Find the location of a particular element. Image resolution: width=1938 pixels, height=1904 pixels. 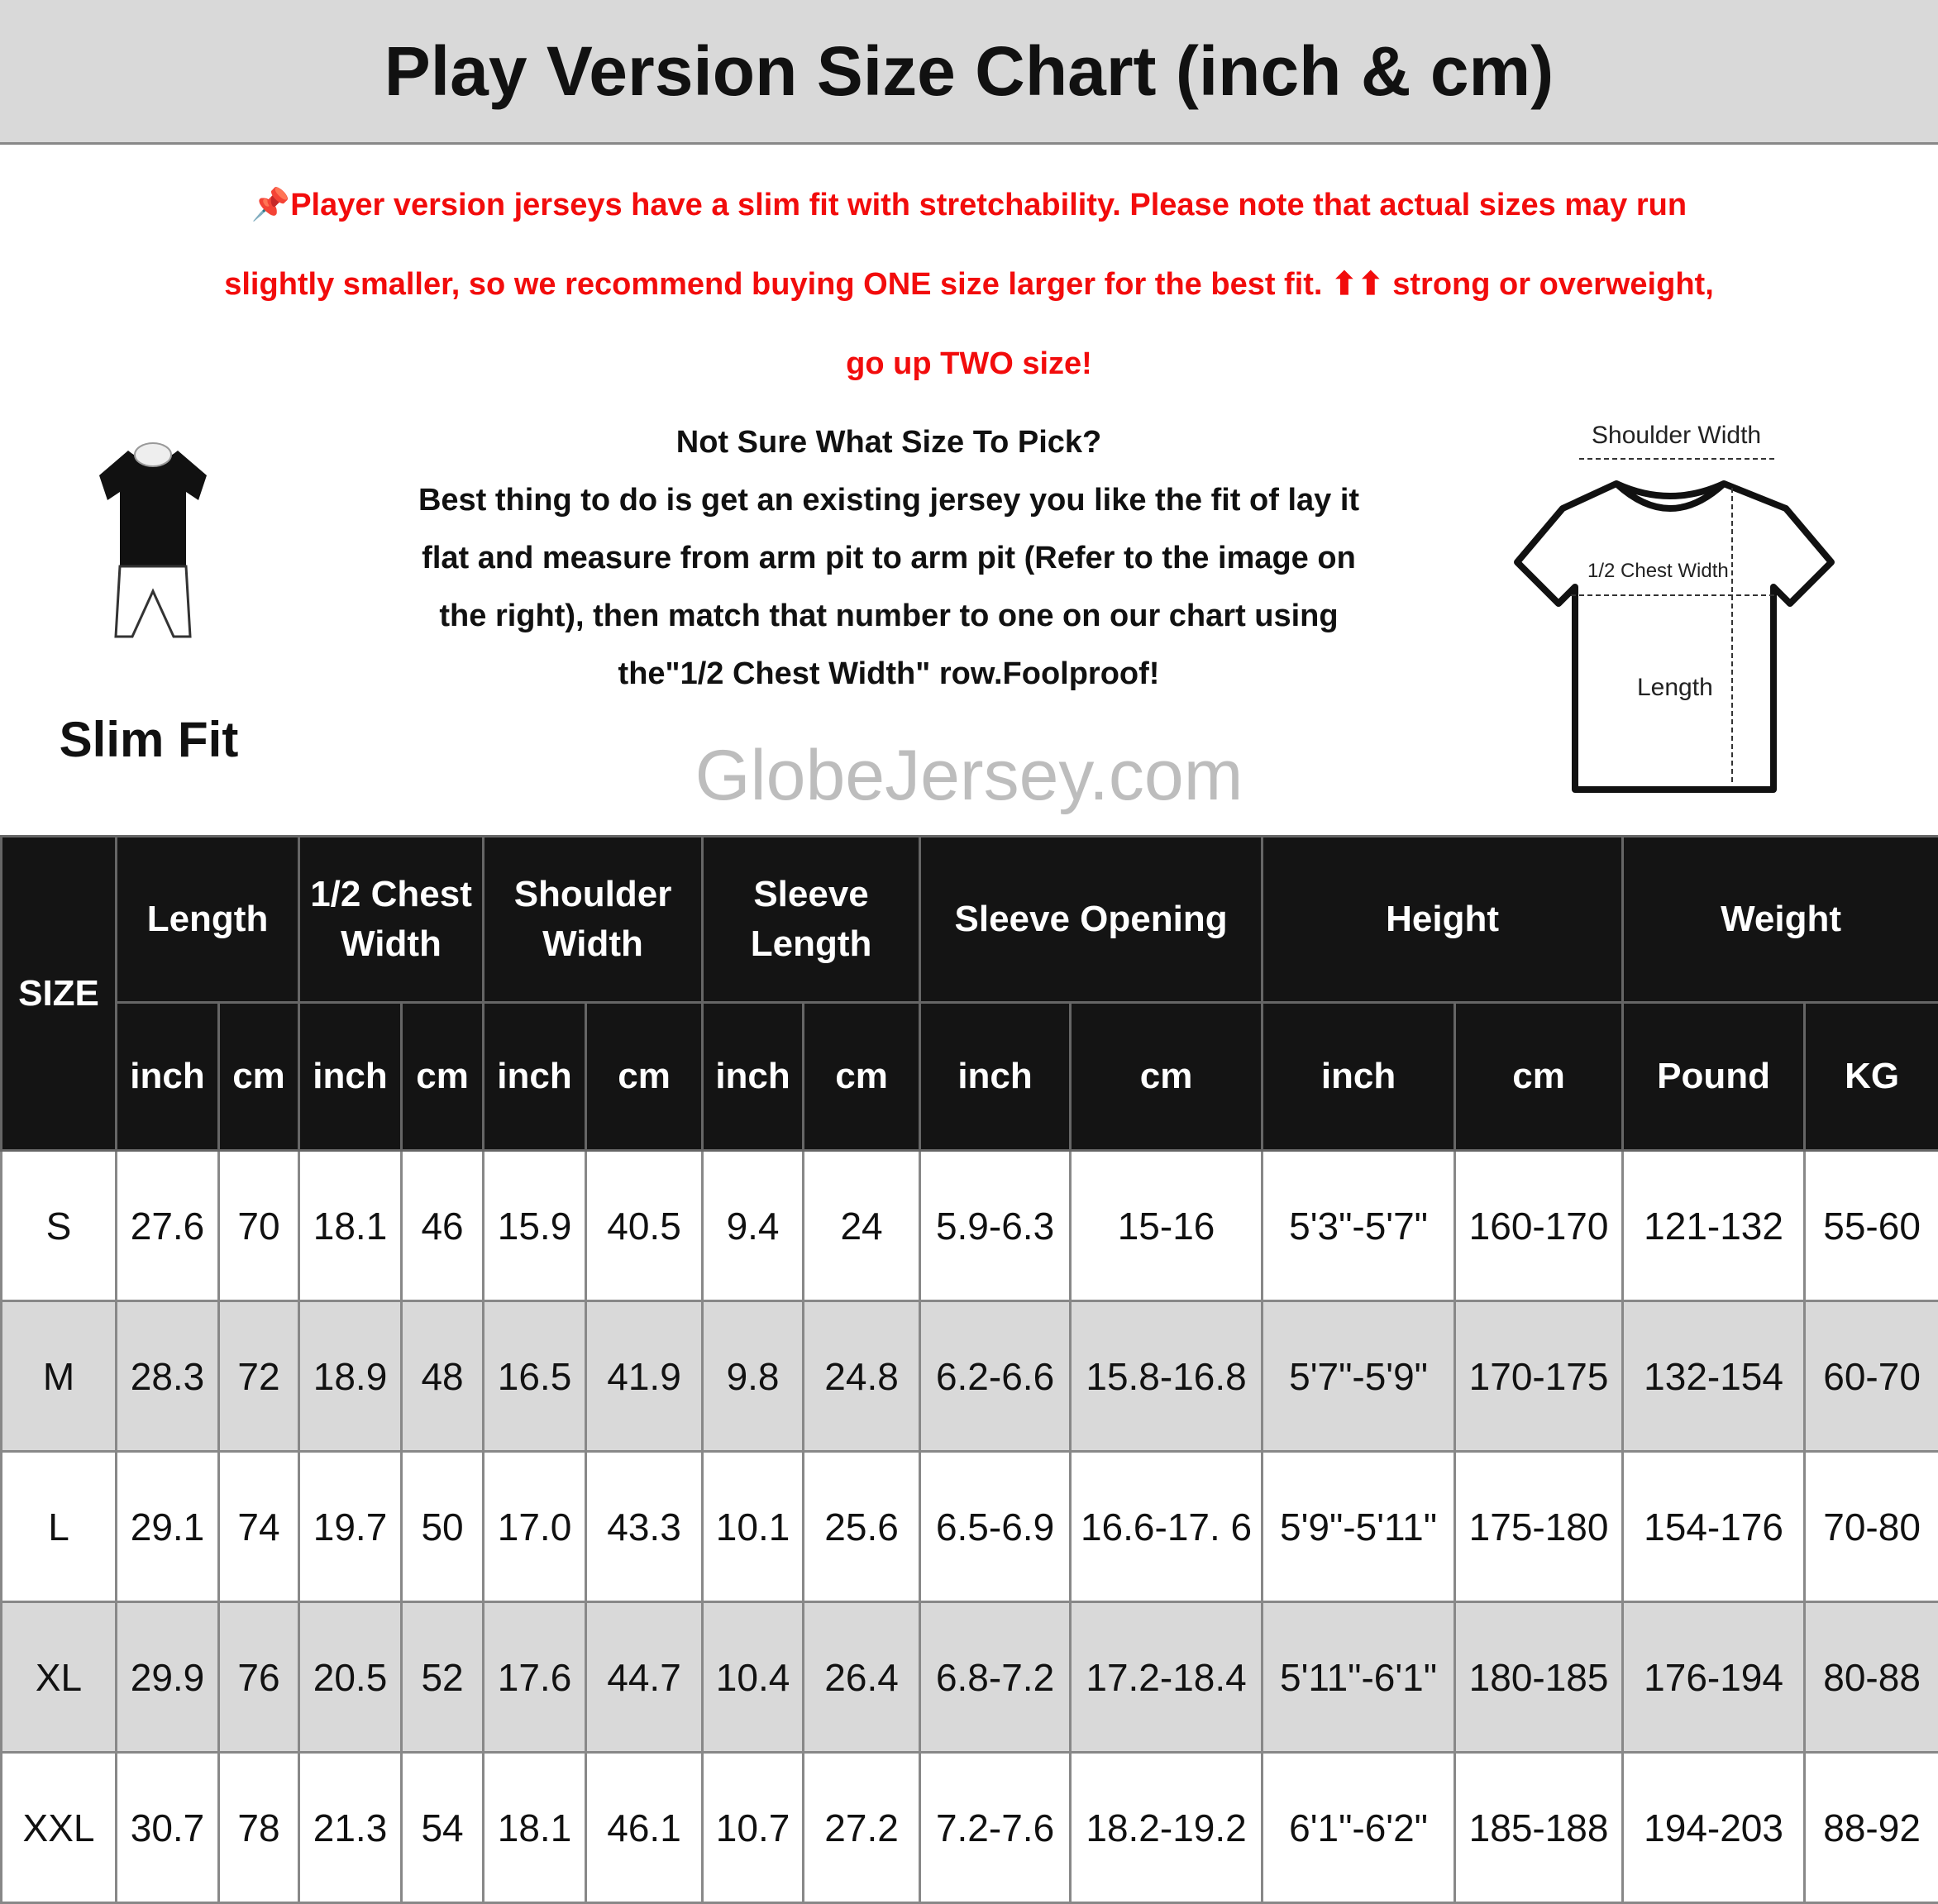

value-cell: 18.1 is located at coordinates (351, 1226).